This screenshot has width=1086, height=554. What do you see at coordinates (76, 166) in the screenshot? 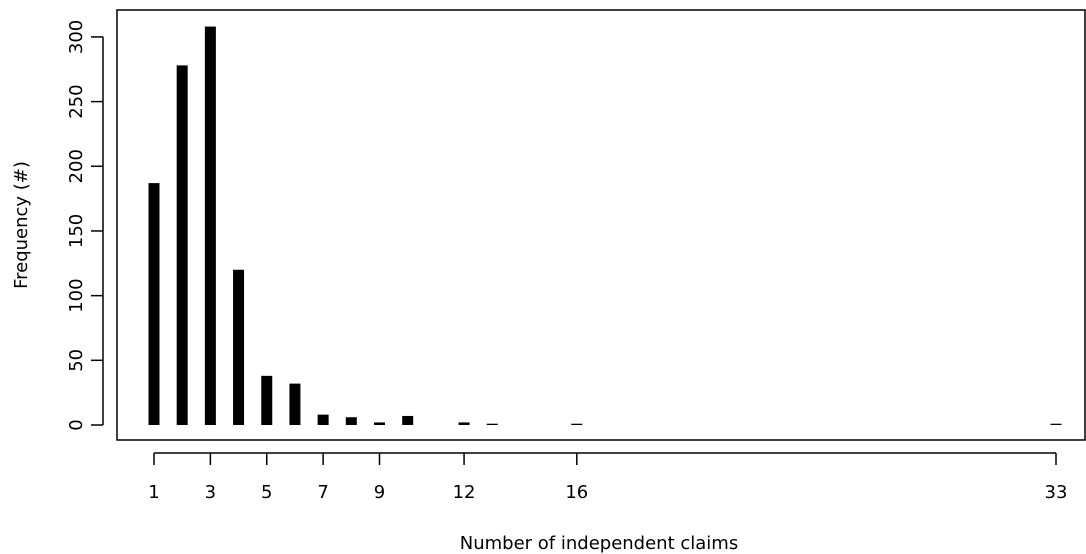
I see `y-tick-label-200: 200` at bounding box center [76, 166].